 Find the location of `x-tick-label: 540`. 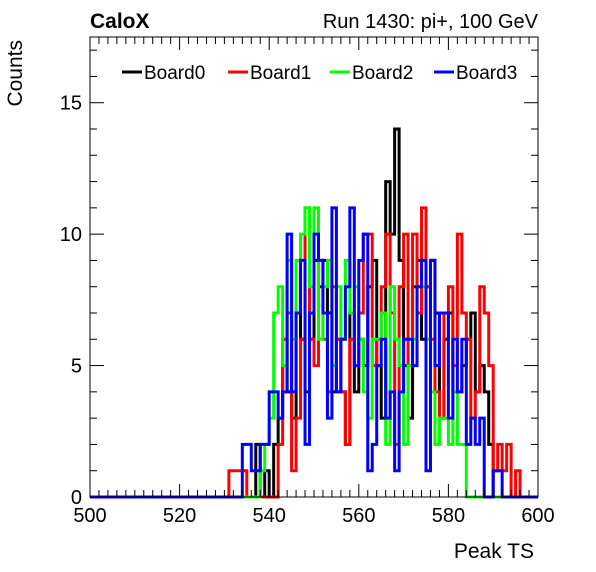

x-tick-label: 540 is located at coordinates (269, 516).